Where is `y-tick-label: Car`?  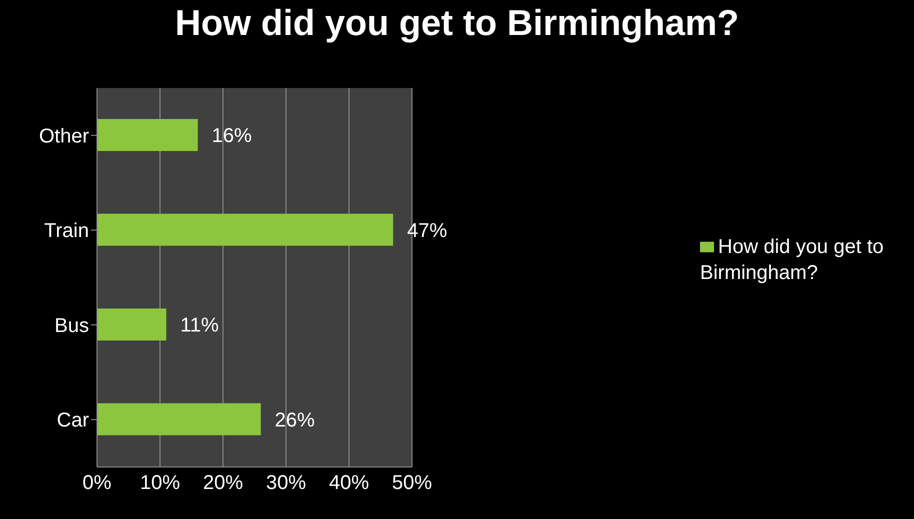 y-tick-label: Car is located at coordinates (73, 421).